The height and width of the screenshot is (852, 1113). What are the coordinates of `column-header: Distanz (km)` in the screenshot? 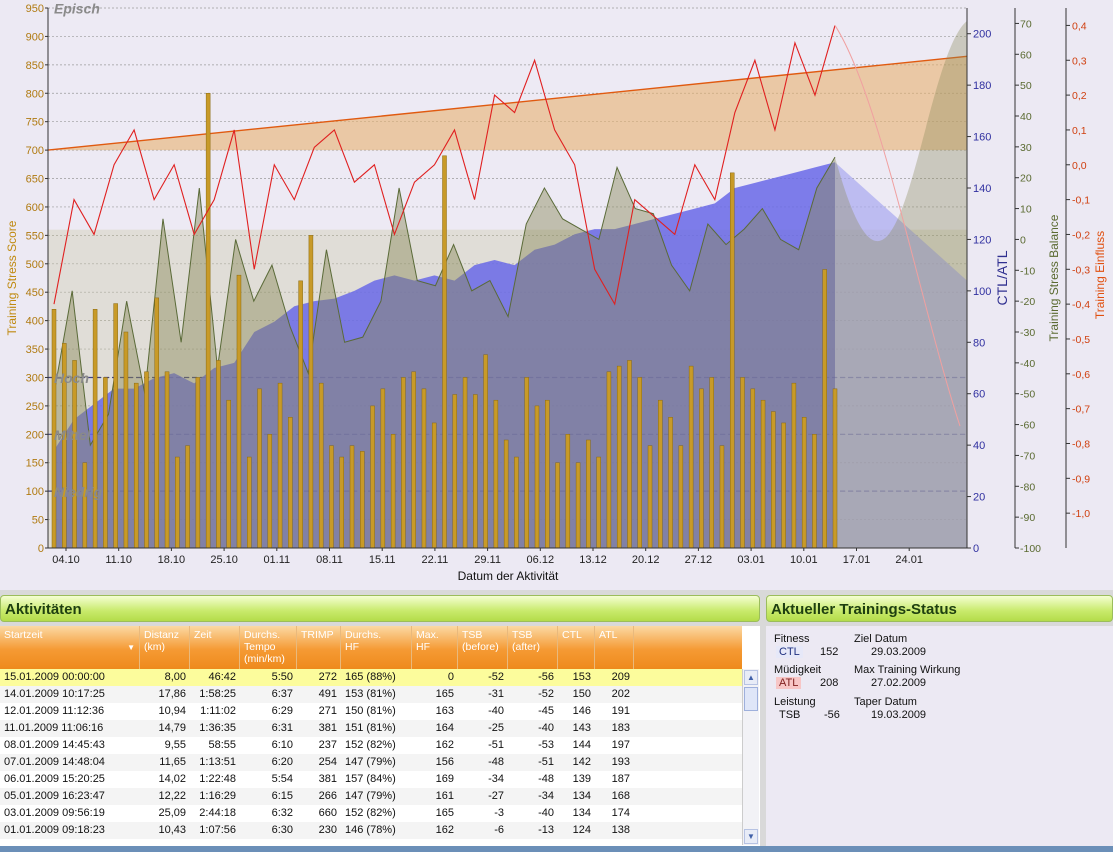 It's located at (165, 647).